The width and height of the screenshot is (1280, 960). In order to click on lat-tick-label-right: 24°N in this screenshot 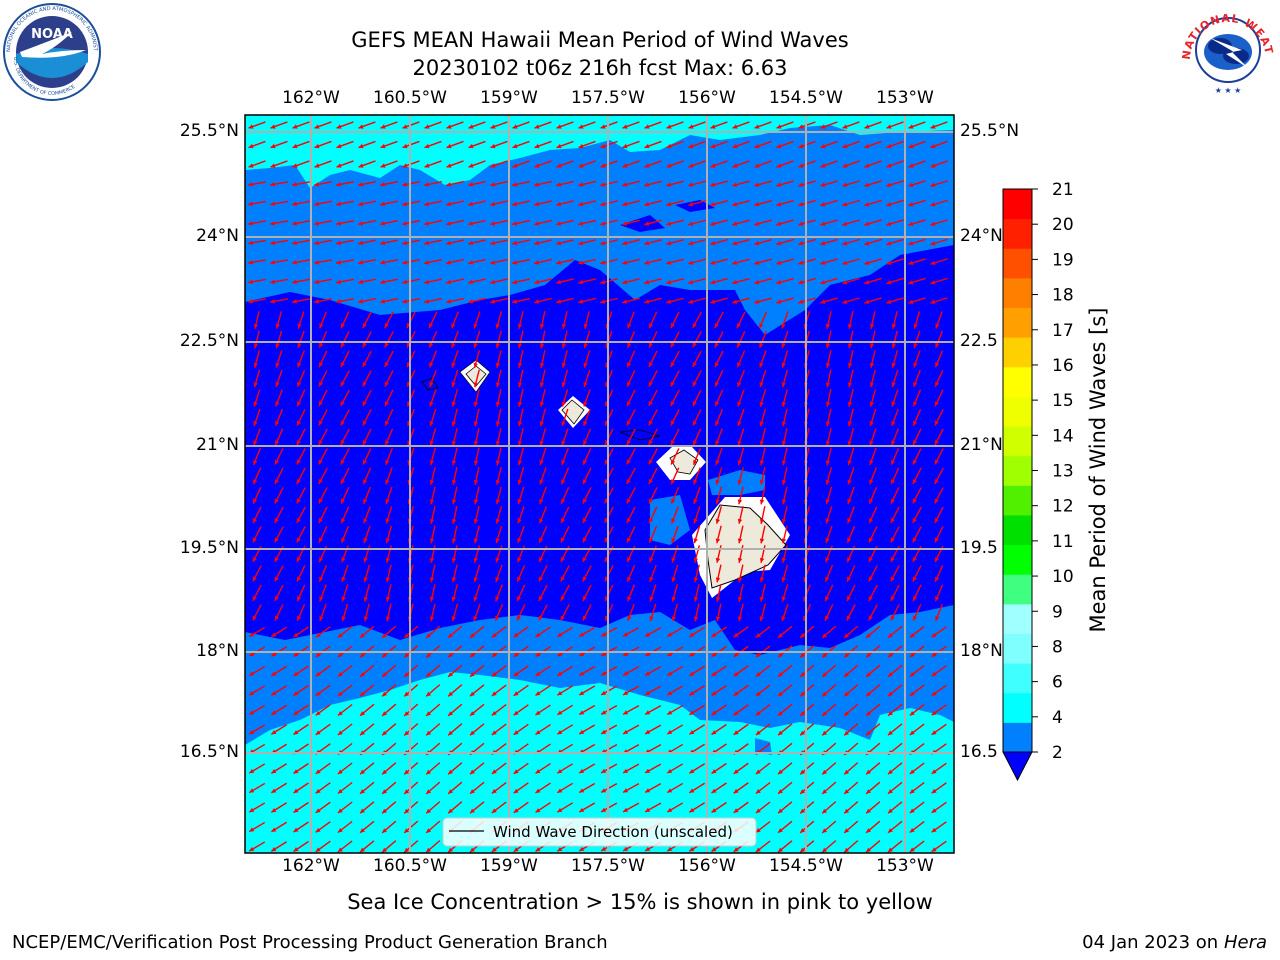, I will do `click(981, 236)`.